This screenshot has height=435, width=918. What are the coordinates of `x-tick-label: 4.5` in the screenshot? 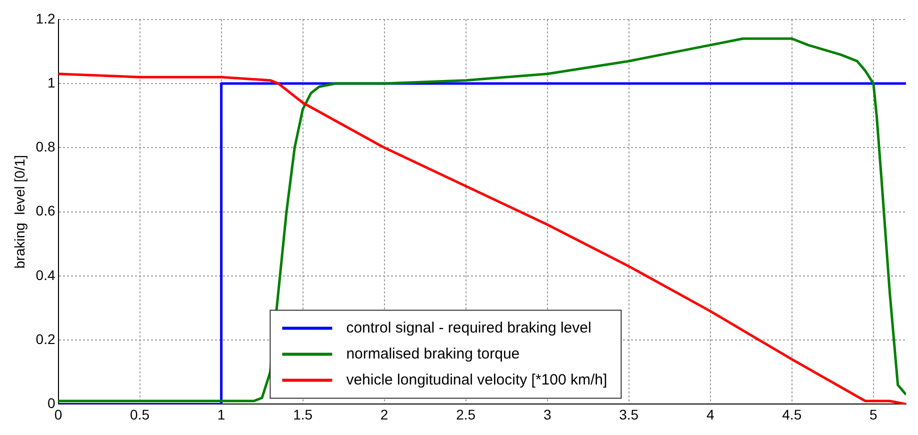 It's located at (792, 414).